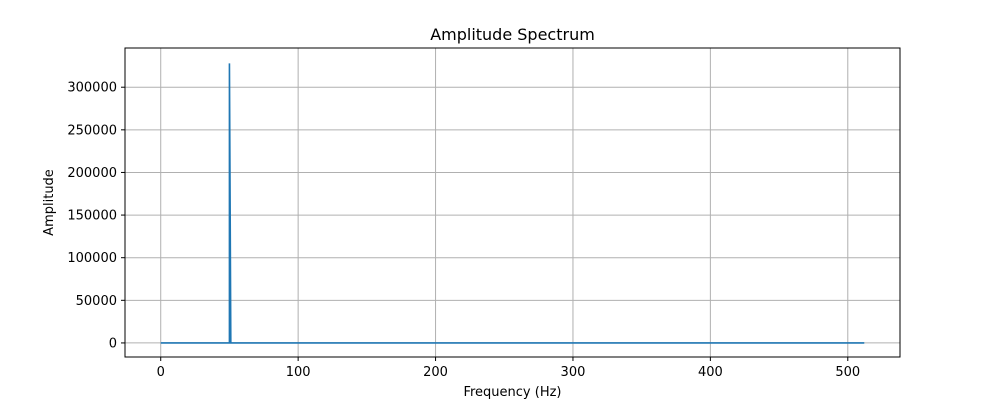 The height and width of the screenshot is (400, 1000). Describe the element at coordinates (92, 130) in the screenshot. I see `y-tick-label: 250000` at that location.